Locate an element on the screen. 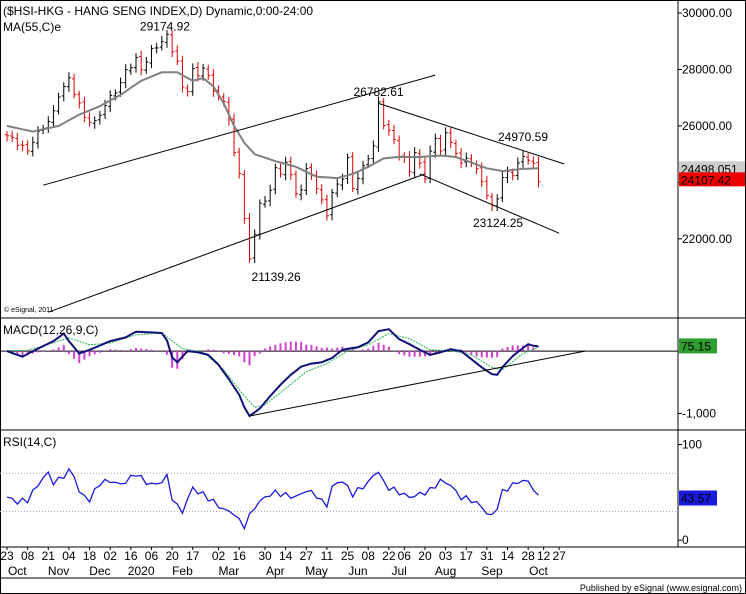  price-annotation: 21139.26 is located at coordinates (276, 277).